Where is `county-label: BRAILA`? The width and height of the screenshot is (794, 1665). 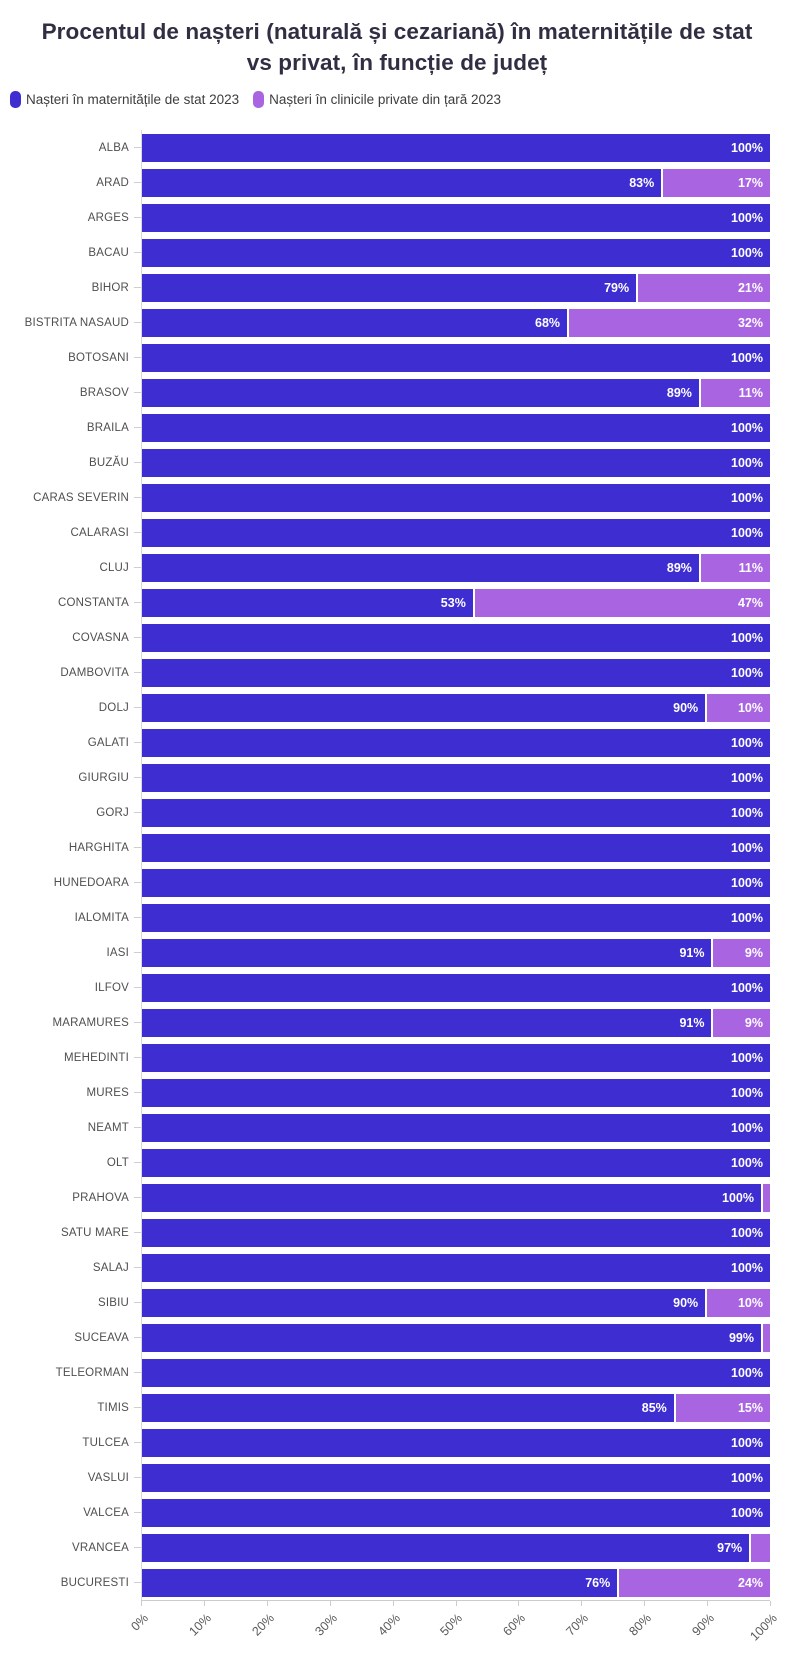
county-label: BRAILA is located at coordinates (107, 427).